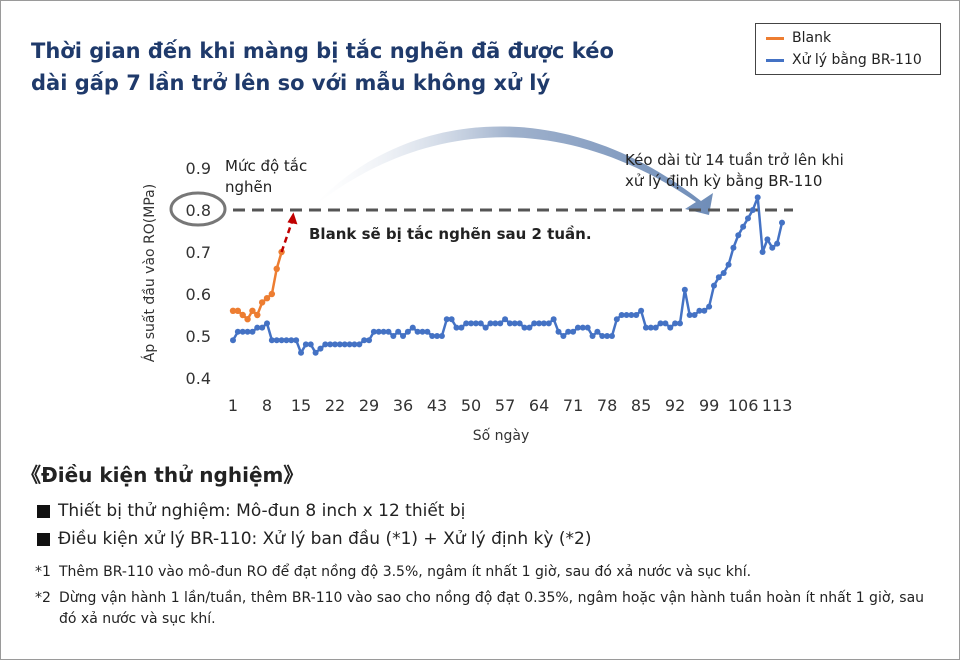 The image size is (960, 660). What do you see at coordinates (812, 38) in the screenshot?
I see `legend-label-blank: Blank` at bounding box center [812, 38].